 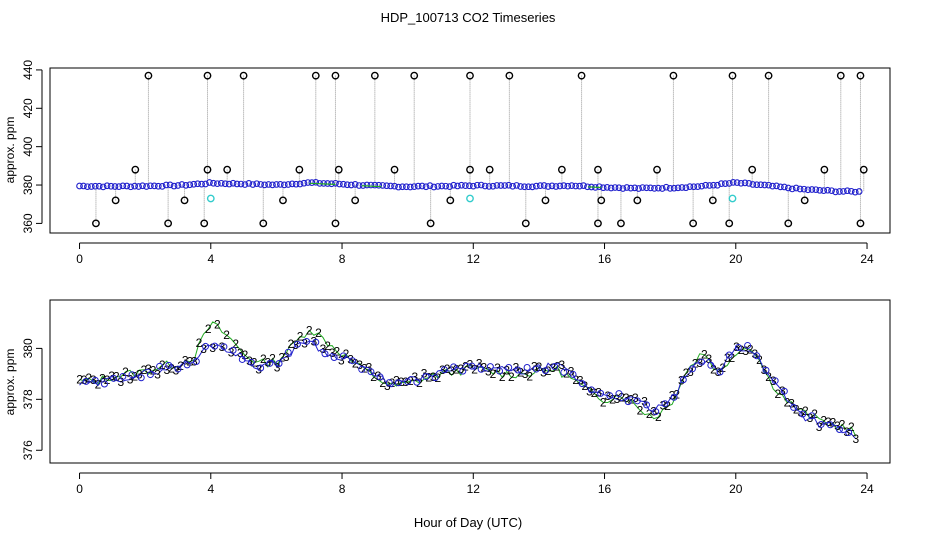 I want to click on top-x-tick-label: 12, so click(x=474, y=259).